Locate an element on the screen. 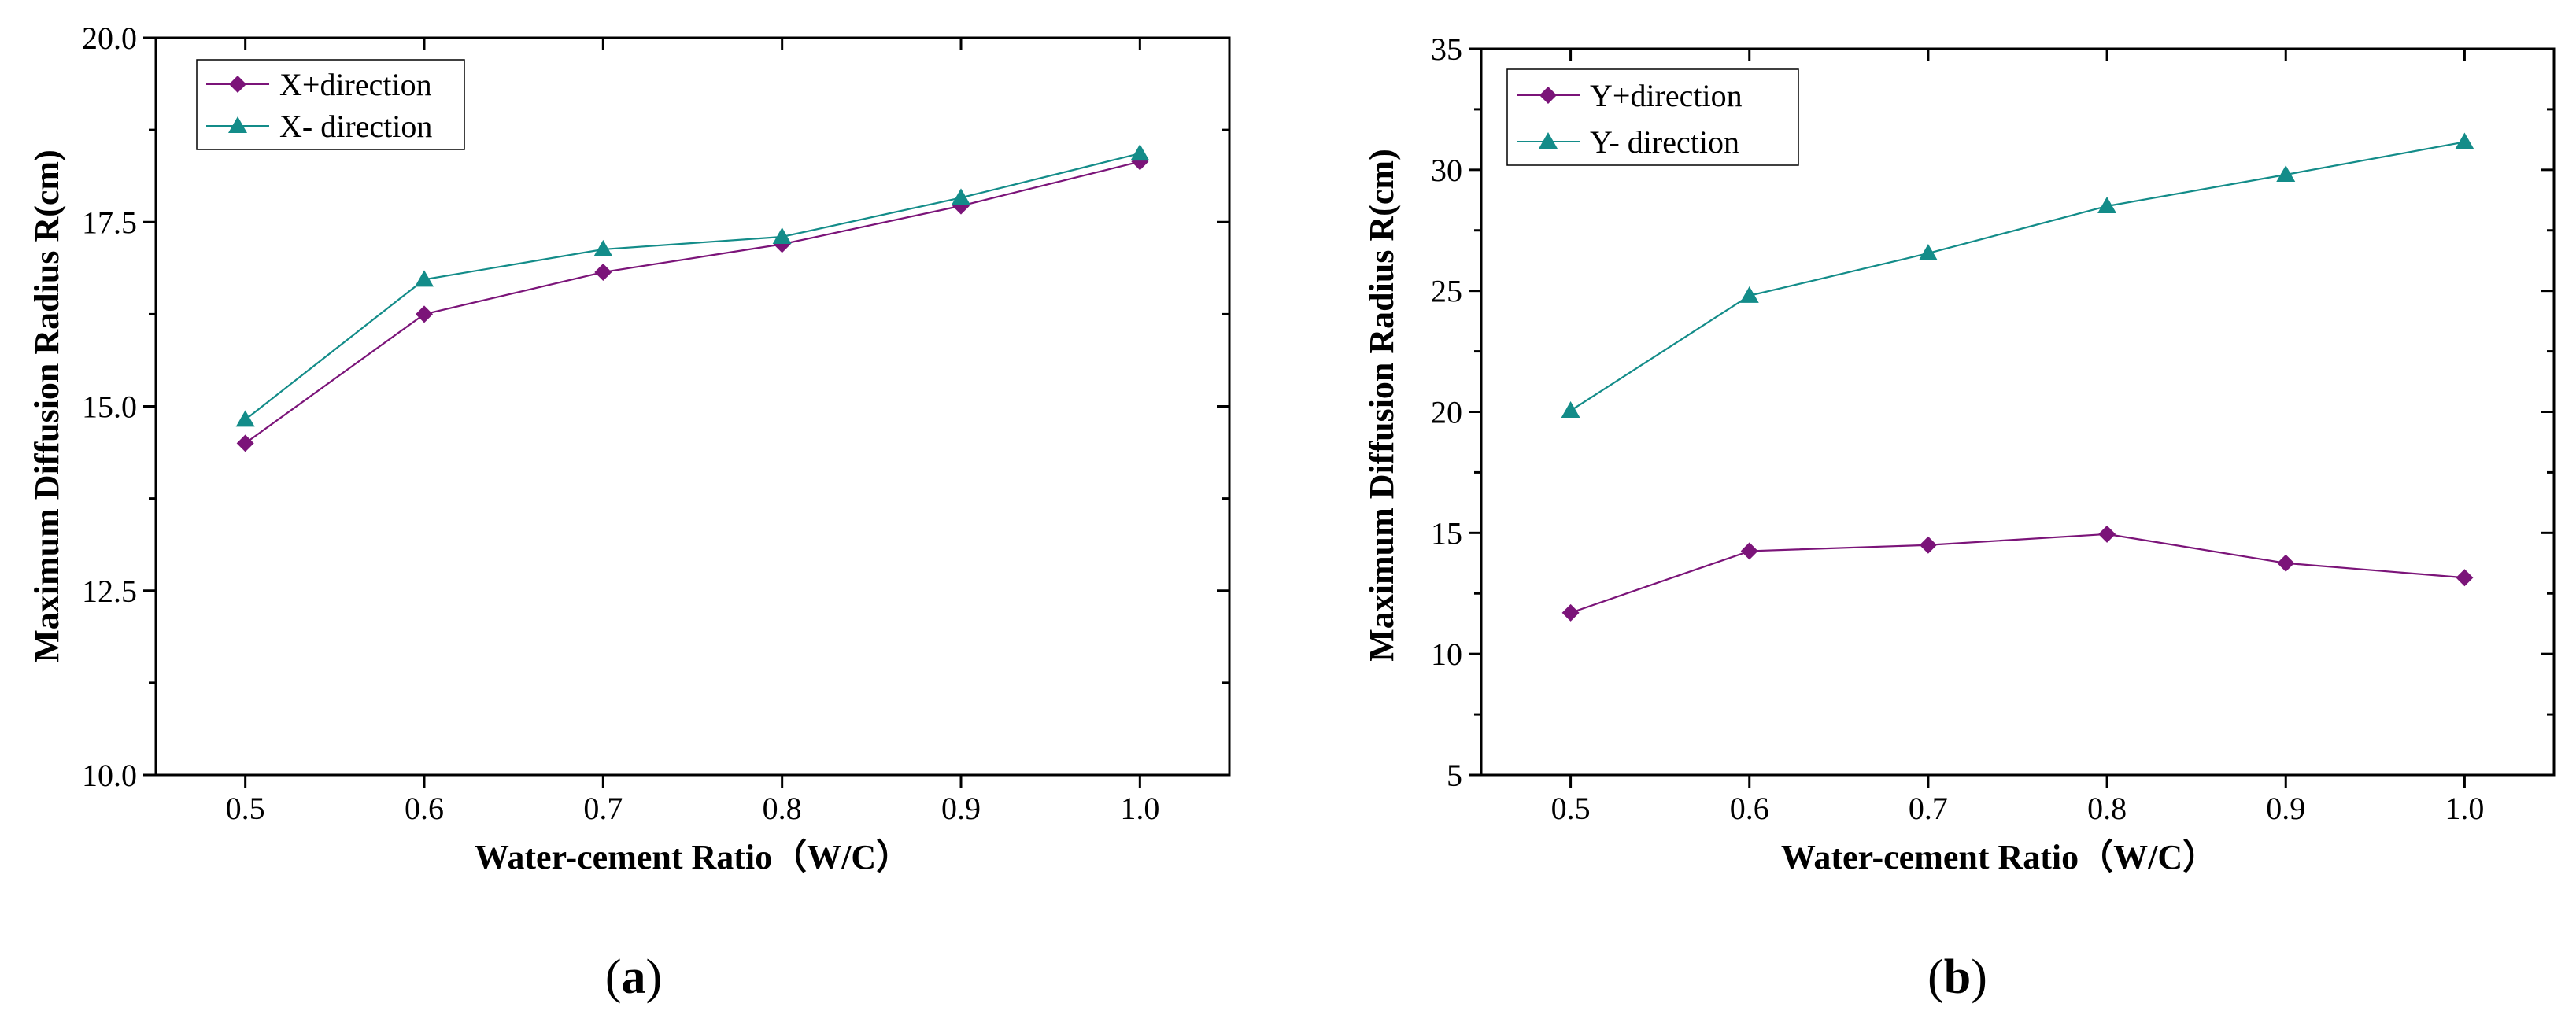 This screenshot has width=2576, height=1022. x-tick-label-a-2: 0.7 is located at coordinates (603, 809).